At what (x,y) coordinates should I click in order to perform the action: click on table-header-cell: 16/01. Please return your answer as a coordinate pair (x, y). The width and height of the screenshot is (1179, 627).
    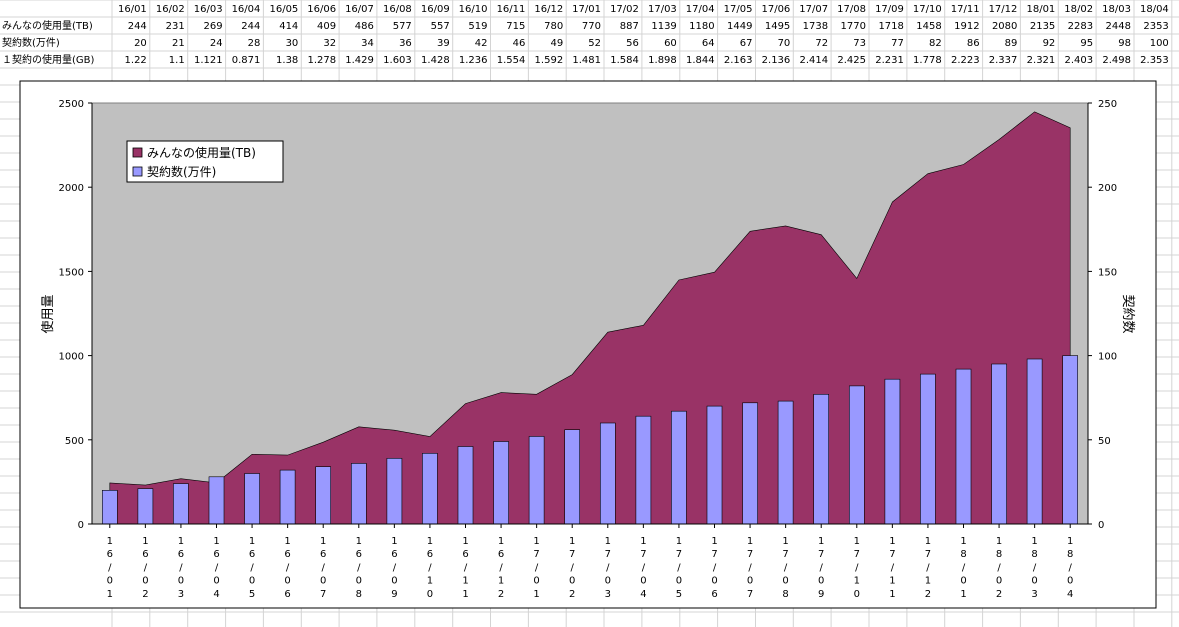
    Looking at the image, I should click on (132, 9).